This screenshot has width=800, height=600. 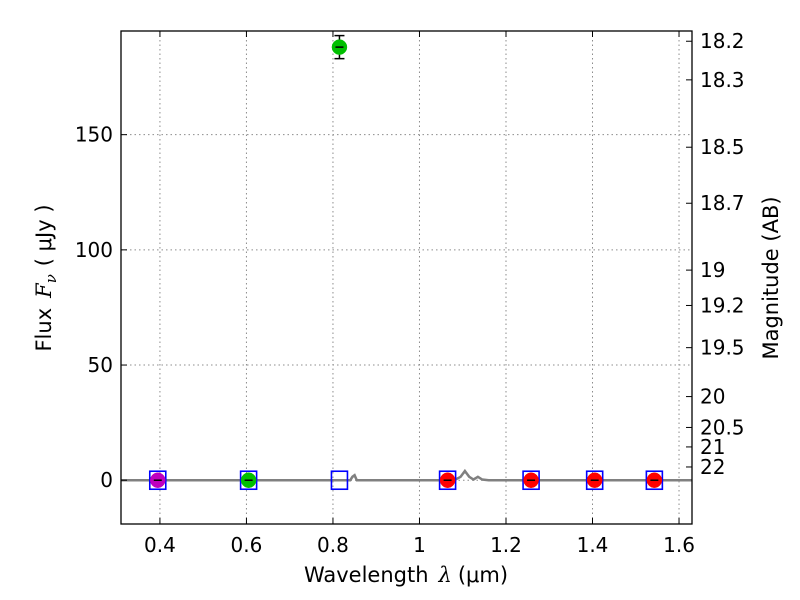 I want to click on y2-tick-label: 20, so click(x=712, y=397).